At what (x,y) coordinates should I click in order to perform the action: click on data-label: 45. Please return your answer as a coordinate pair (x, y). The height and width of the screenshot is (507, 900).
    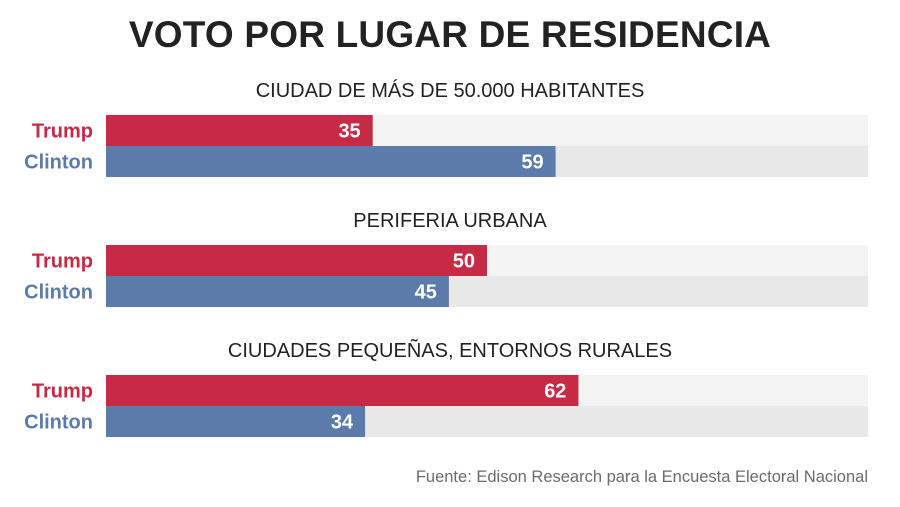
    Looking at the image, I should click on (426, 293).